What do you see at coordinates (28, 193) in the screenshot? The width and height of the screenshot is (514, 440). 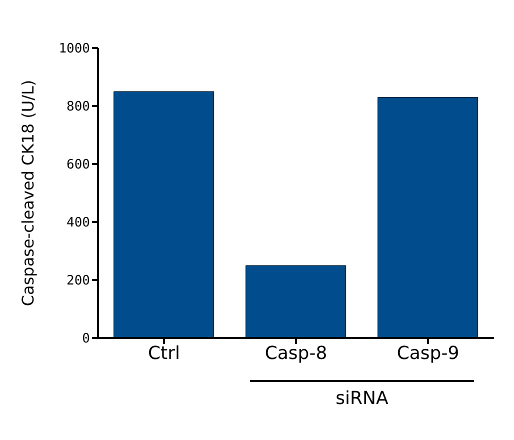 I see `y-axis-title: Caspase-cleaved CK18 (U/L)` at bounding box center [28, 193].